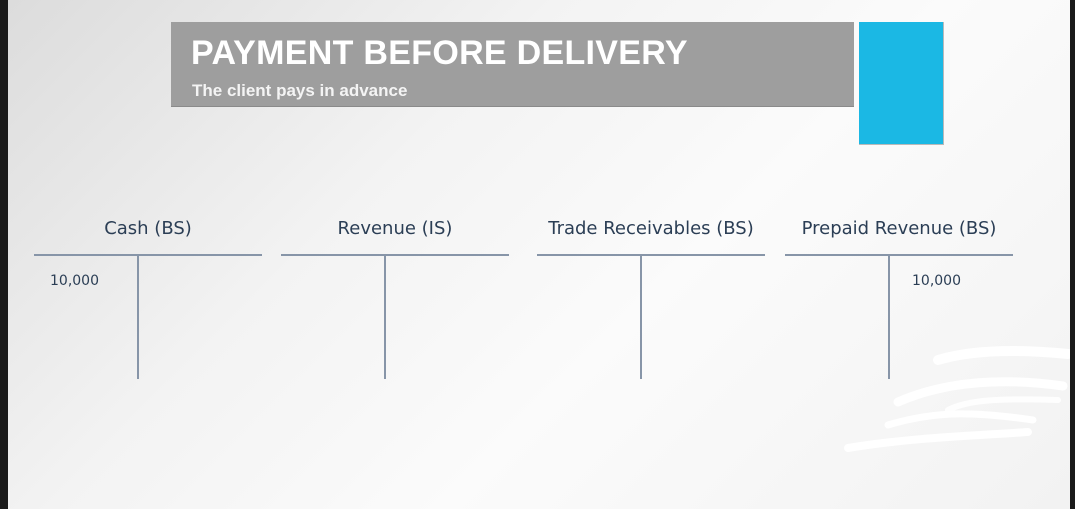  I want to click on t-account-debit-value: 10,000, so click(74, 281).